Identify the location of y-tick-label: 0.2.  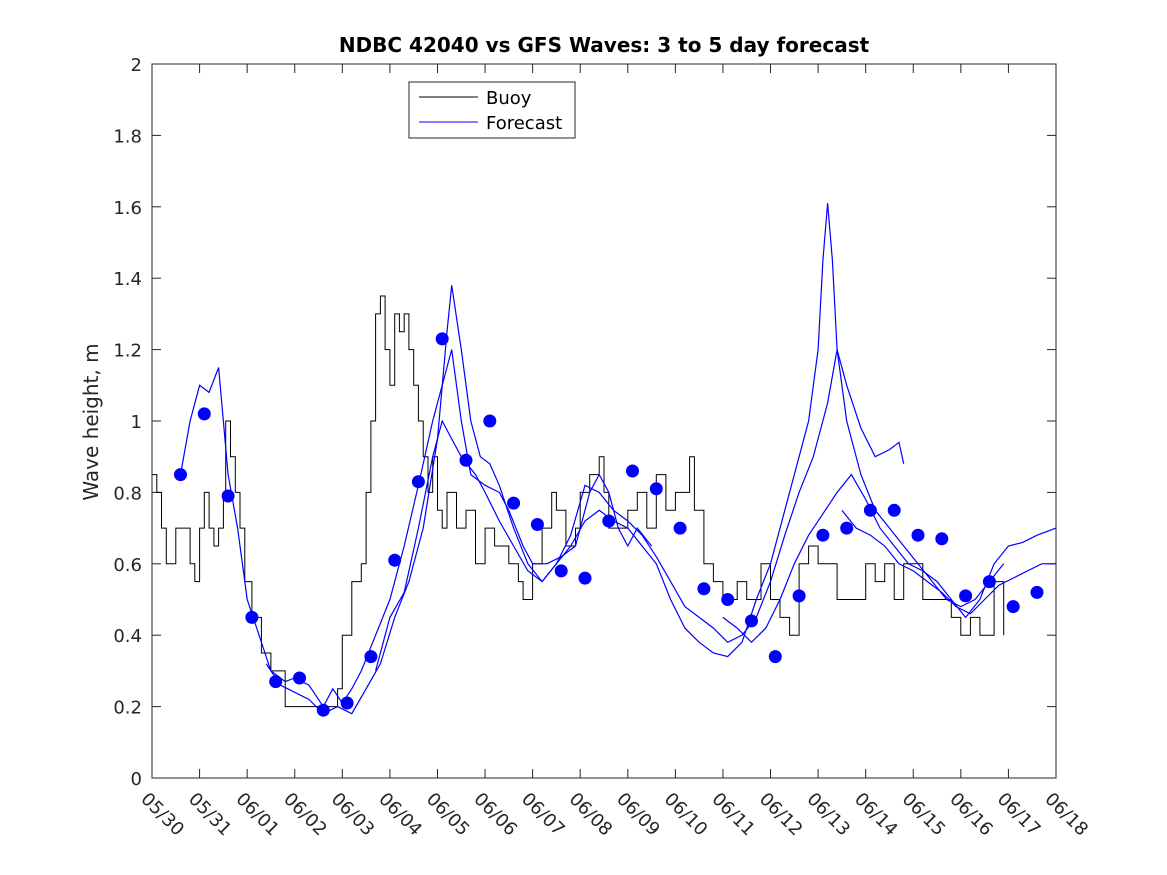
(127, 708).